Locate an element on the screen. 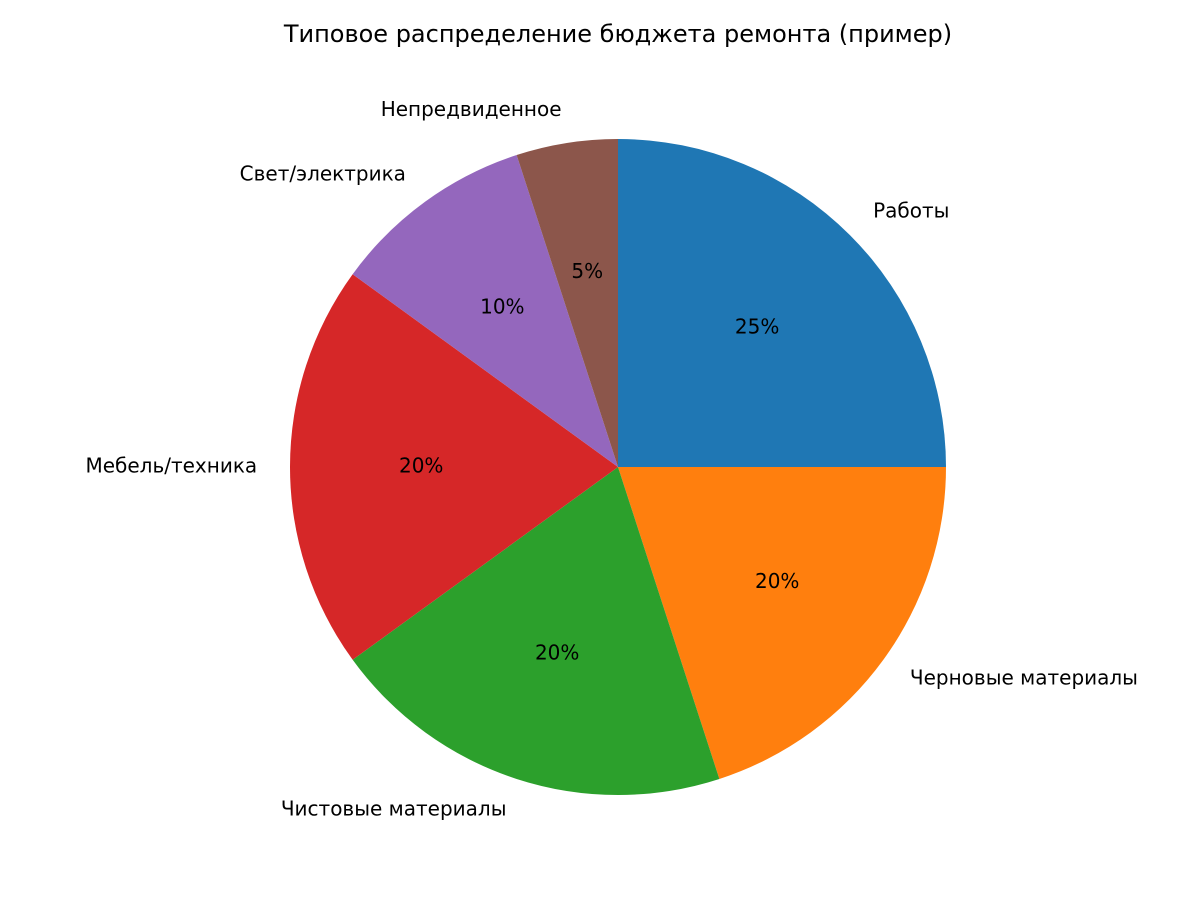 This screenshot has width=1200, height=900. value-label: 25% is located at coordinates (757, 326).